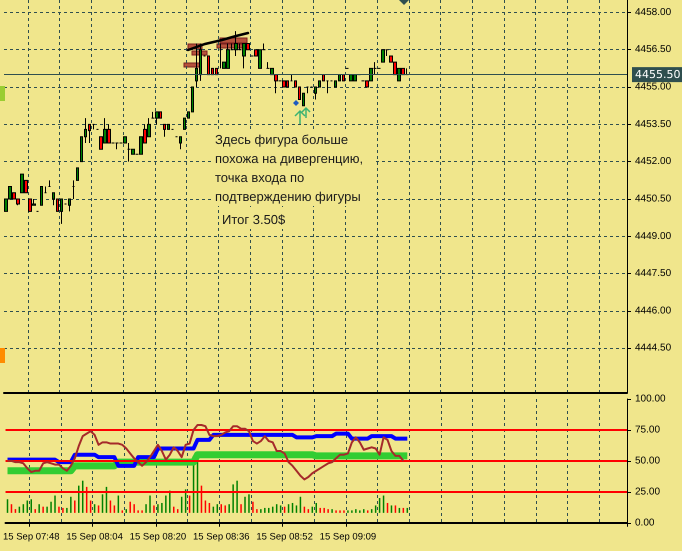  Describe the element at coordinates (653, 87) in the screenshot. I see `y-tick-label: 4455.00` at that location.